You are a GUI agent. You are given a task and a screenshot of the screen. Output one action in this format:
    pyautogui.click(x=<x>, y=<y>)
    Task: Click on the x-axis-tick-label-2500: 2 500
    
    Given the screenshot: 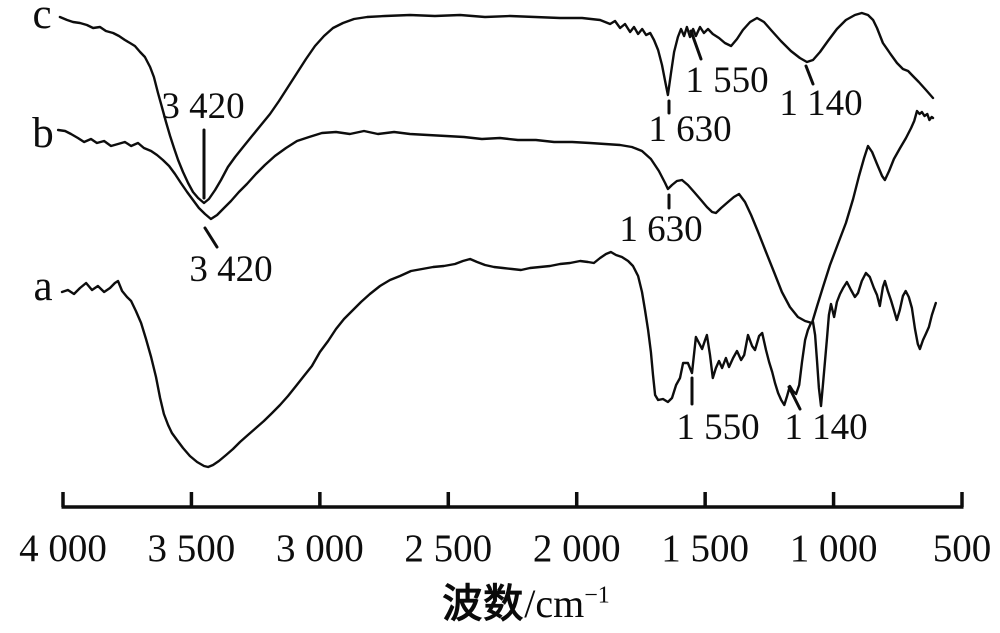 What is the action you would take?
    pyautogui.click(x=448, y=548)
    